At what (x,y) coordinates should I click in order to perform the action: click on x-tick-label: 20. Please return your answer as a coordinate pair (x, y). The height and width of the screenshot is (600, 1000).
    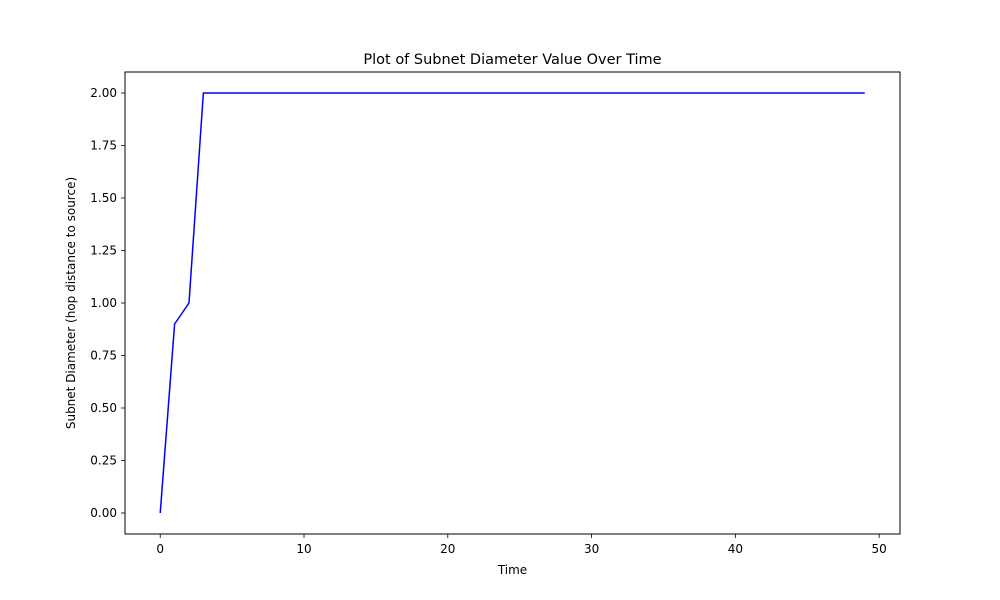
    Looking at the image, I should click on (447, 549).